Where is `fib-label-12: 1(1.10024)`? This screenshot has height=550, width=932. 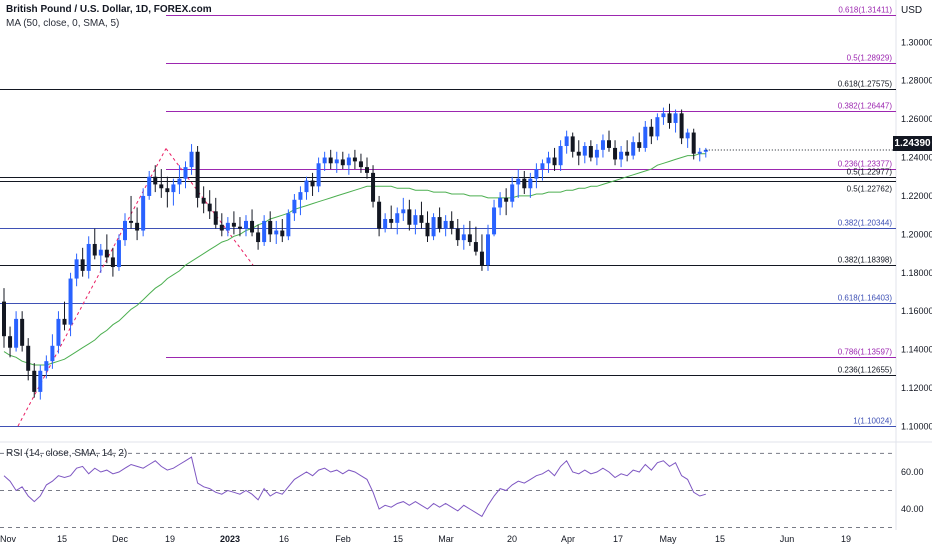 fib-label-12: 1(1.10024) is located at coordinates (872, 421).